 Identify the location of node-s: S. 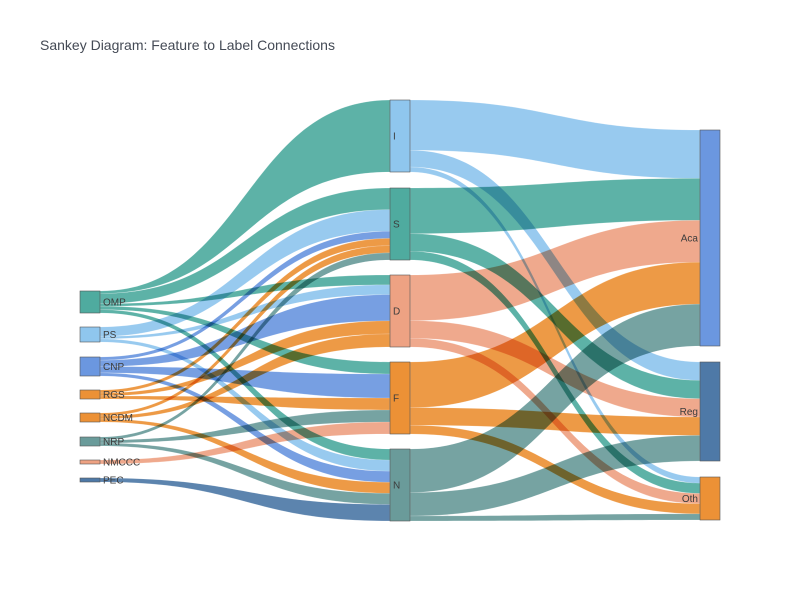
(400, 224).